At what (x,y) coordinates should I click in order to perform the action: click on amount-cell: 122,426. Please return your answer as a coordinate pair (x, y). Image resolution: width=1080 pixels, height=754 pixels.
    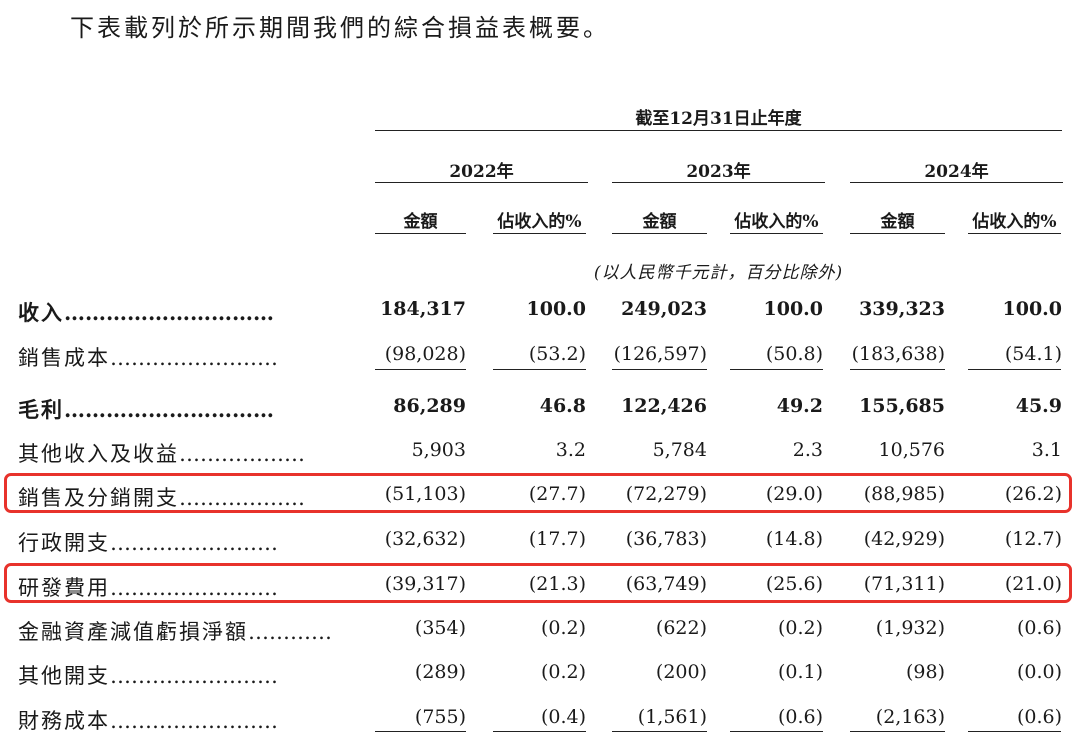
    Looking at the image, I should click on (664, 406).